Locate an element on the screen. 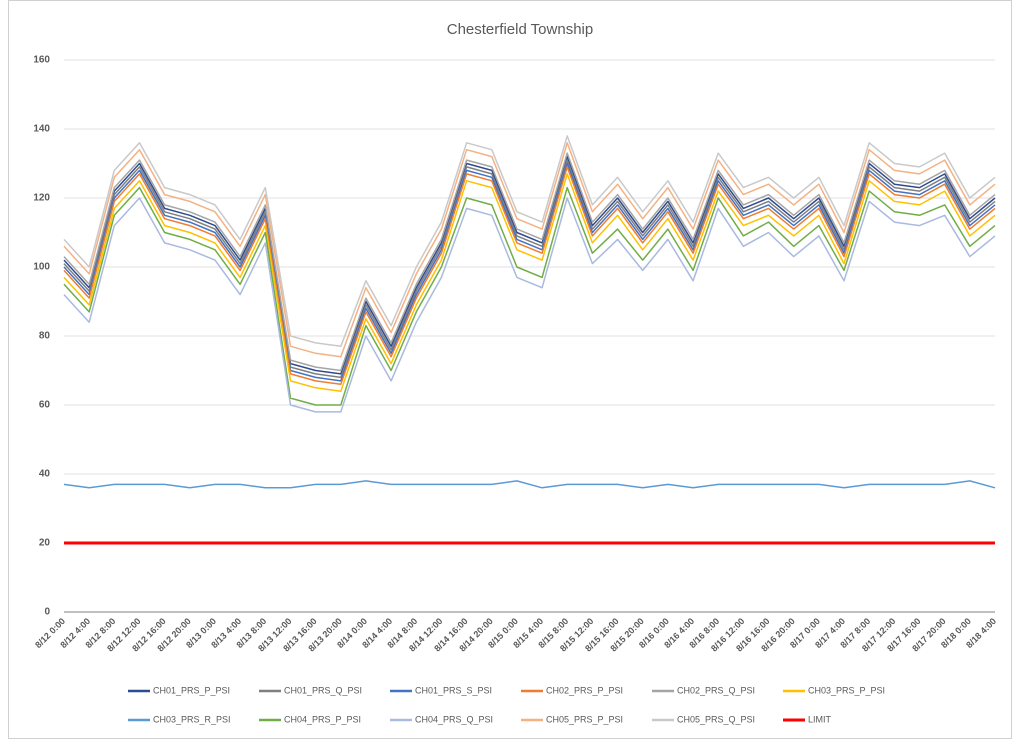 This screenshot has height=740, width=1013. series-line is located at coordinates (529, 484).